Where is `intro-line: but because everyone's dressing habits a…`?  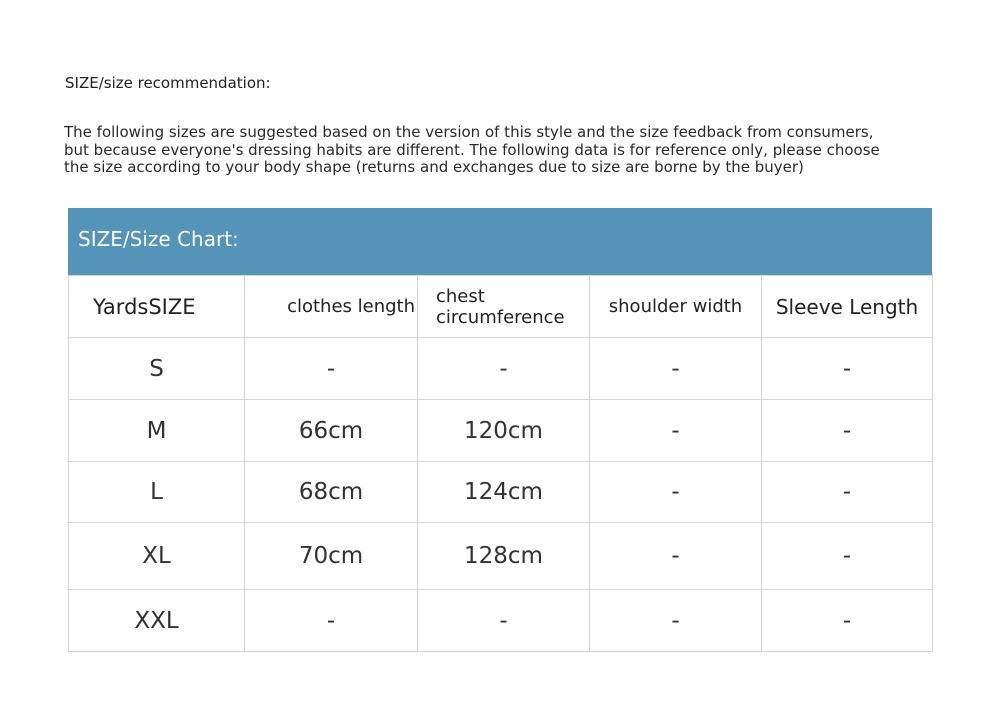
intro-line: but because everyone's dressing habits a… is located at coordinates (472, 149).